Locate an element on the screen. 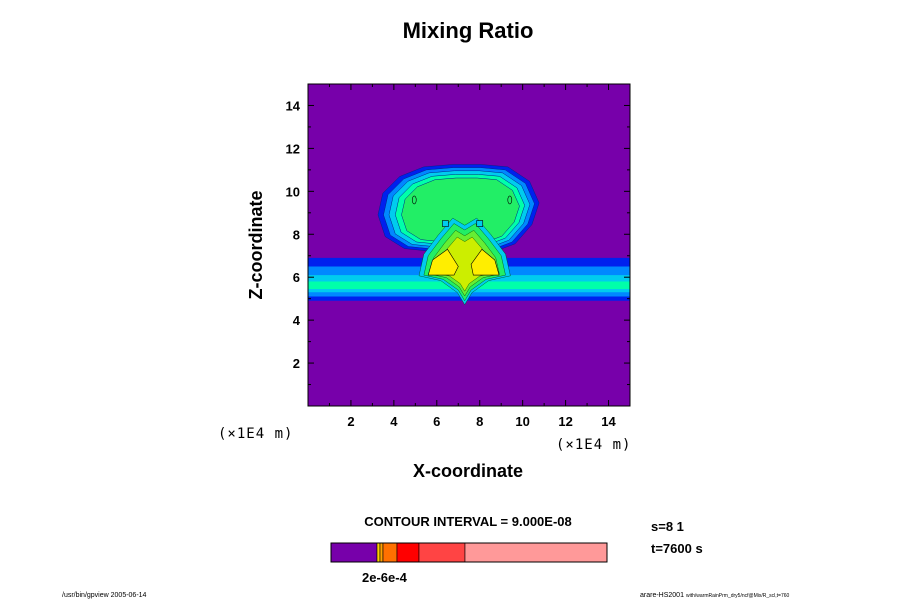  core-right is located at coordinates (485, 262).